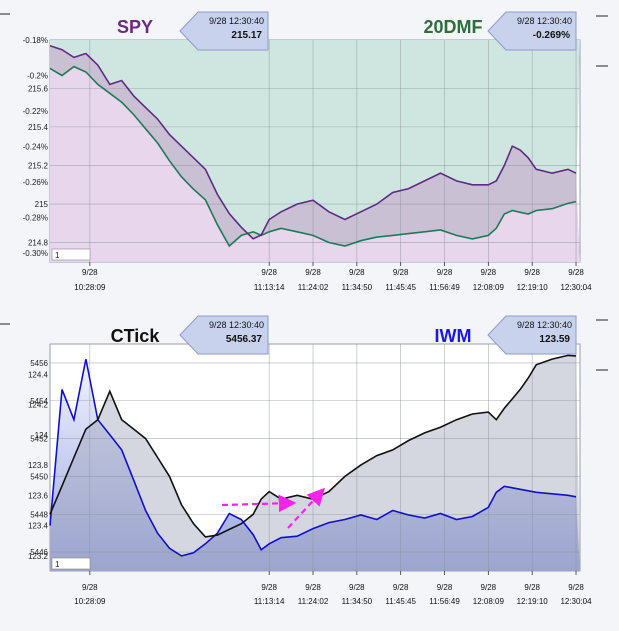 The image size is (619, 631). Describe the element at coordinates (489, 287) in the screenshot. I see `panel-0-x-tick-time: 12:08:09` at that location.